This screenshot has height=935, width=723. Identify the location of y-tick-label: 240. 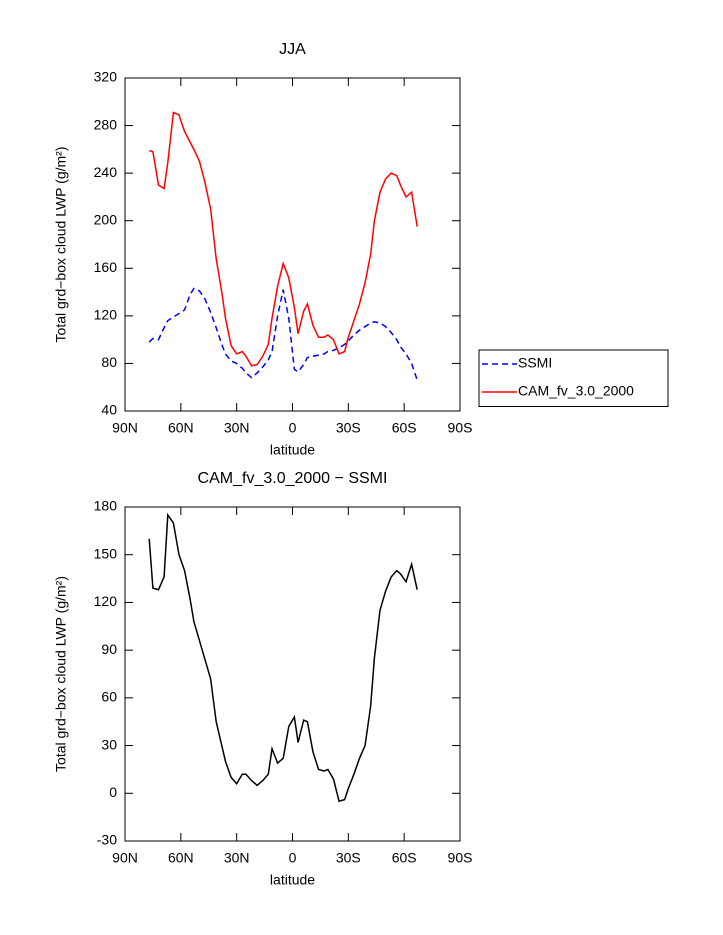
(106, 172).